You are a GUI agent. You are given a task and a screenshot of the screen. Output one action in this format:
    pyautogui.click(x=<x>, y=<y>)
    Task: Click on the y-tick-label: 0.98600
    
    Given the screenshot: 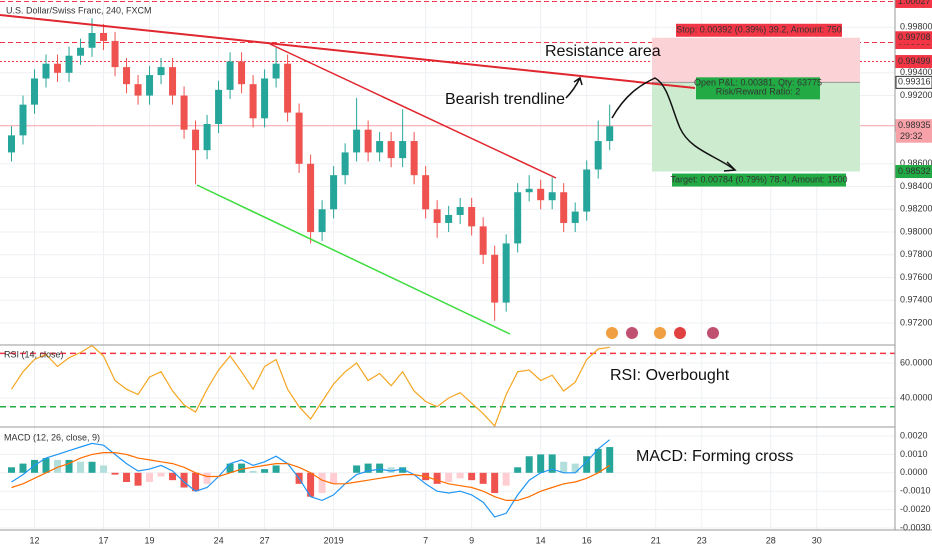 What is the action you would take?
    pyautogui.click(x=916, y=163)
    